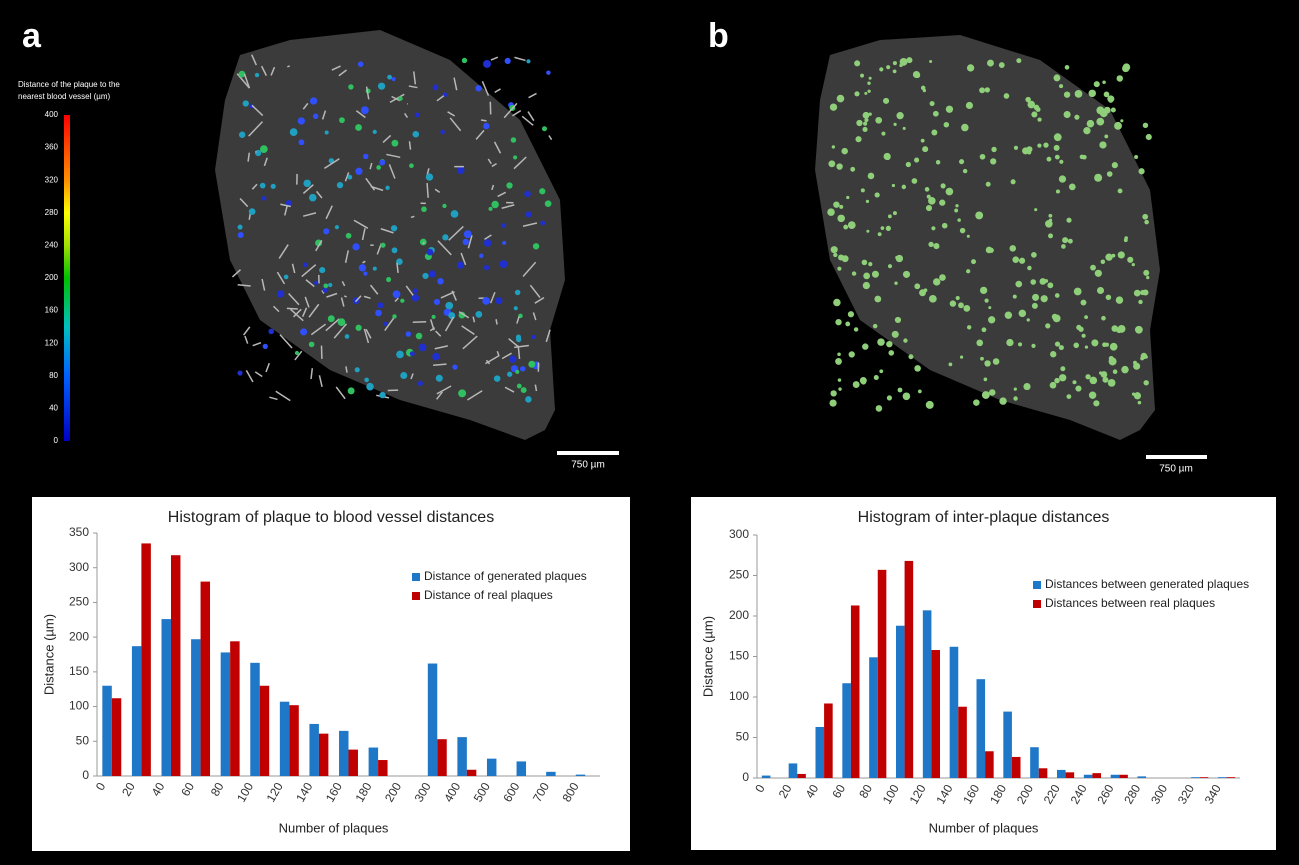 The image size is (1299, 865). I want to click on y-tick-label: 0, so click(745, 777).